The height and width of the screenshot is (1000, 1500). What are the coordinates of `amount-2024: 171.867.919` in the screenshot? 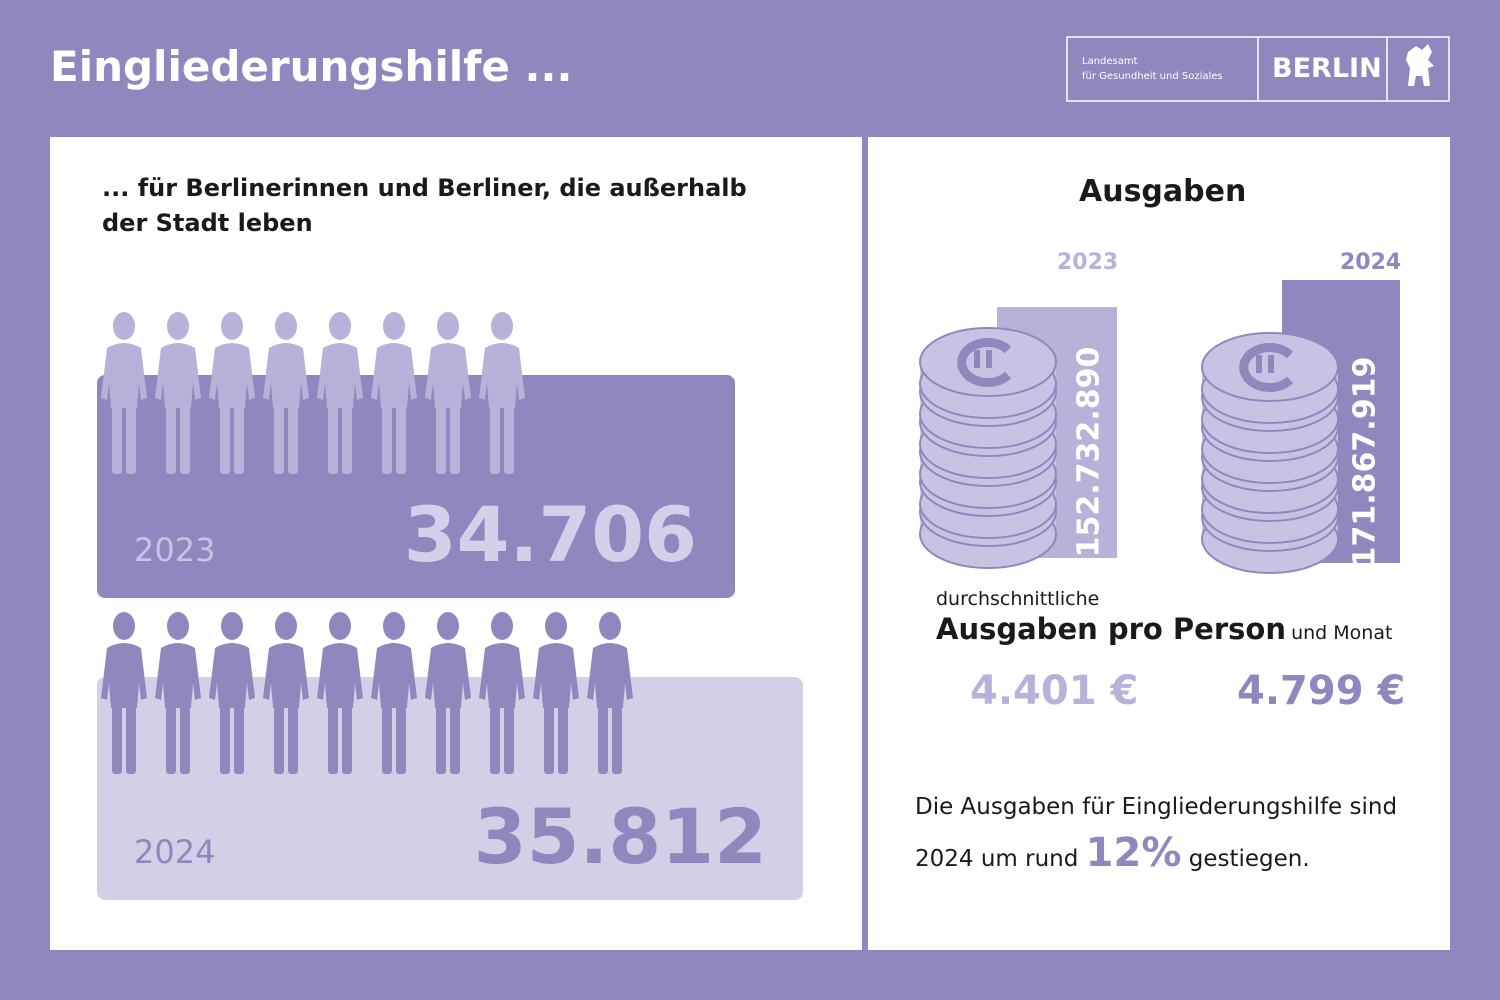 It's located at (1365, 462).